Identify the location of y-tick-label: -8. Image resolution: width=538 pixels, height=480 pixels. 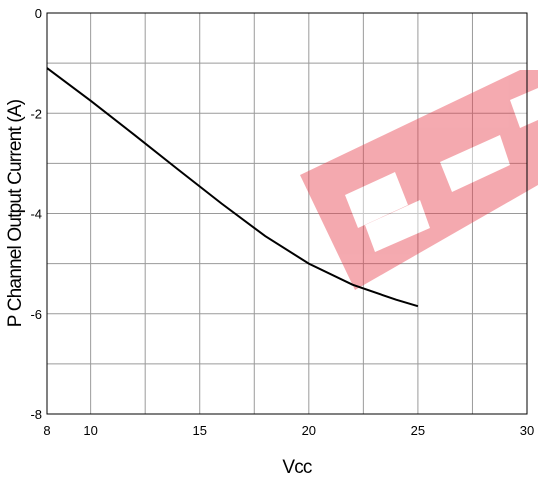
(36, 414).